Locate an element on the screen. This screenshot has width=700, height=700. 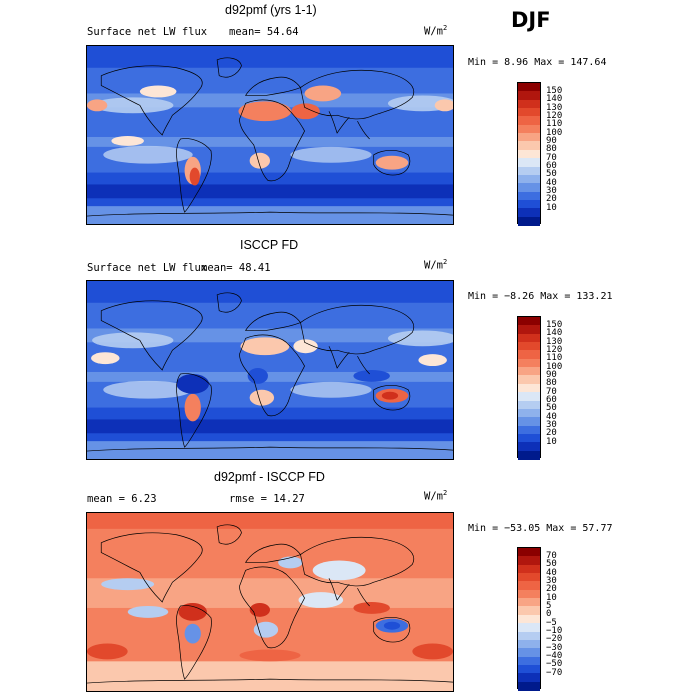
panel-1-map-svg is located at coordinates (270, 135).